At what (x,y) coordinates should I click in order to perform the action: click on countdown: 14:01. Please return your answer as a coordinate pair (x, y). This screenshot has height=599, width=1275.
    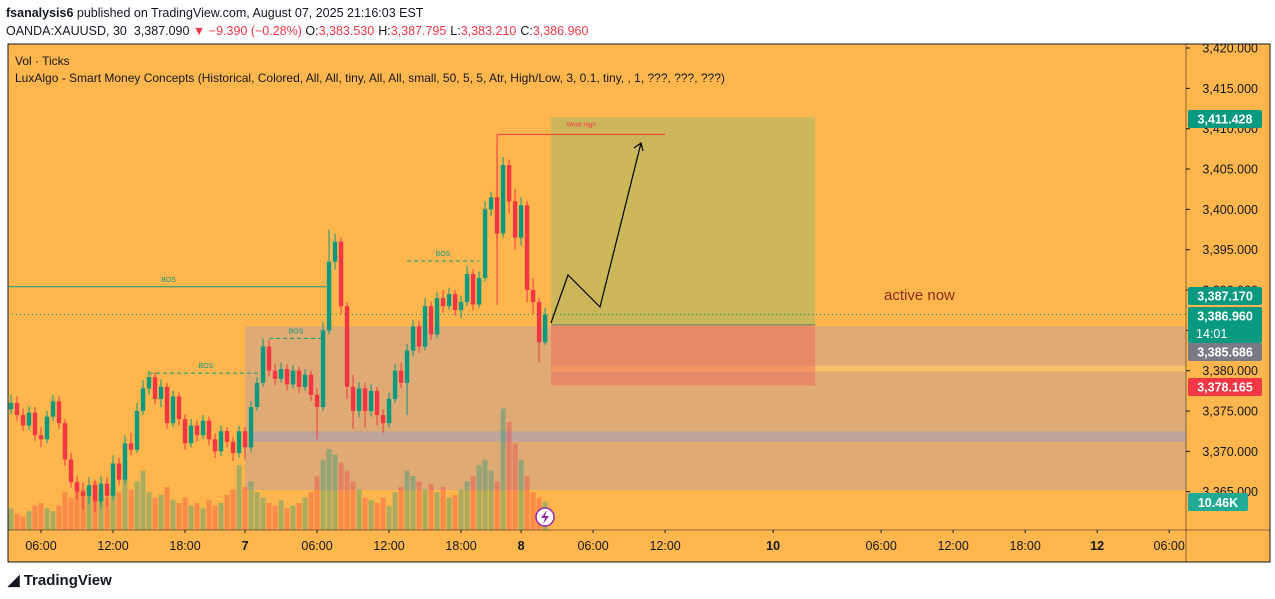
    Looking at the image, I should click on (1211, 334).